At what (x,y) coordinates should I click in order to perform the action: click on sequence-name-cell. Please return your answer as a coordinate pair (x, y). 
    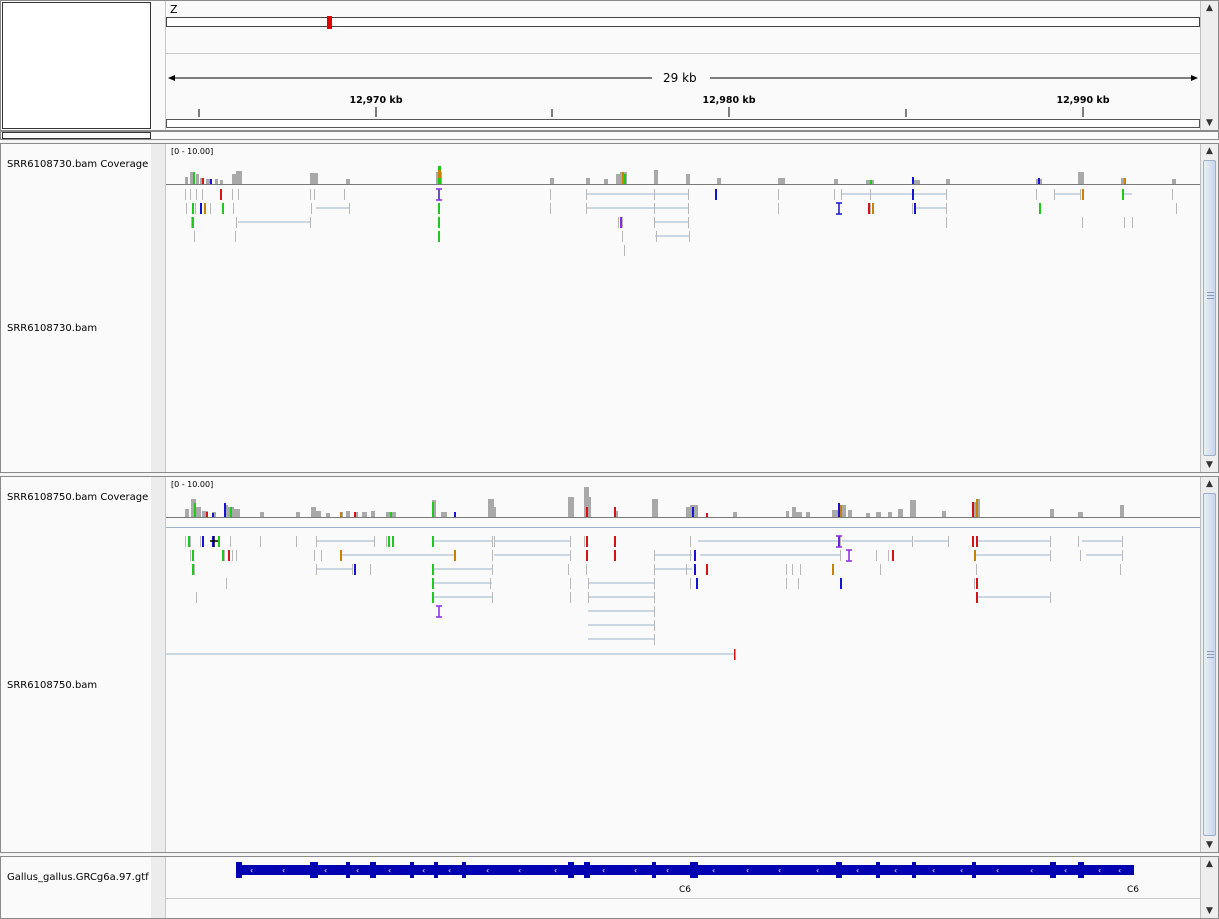
    Looking at the image, I should click on (76, 135).